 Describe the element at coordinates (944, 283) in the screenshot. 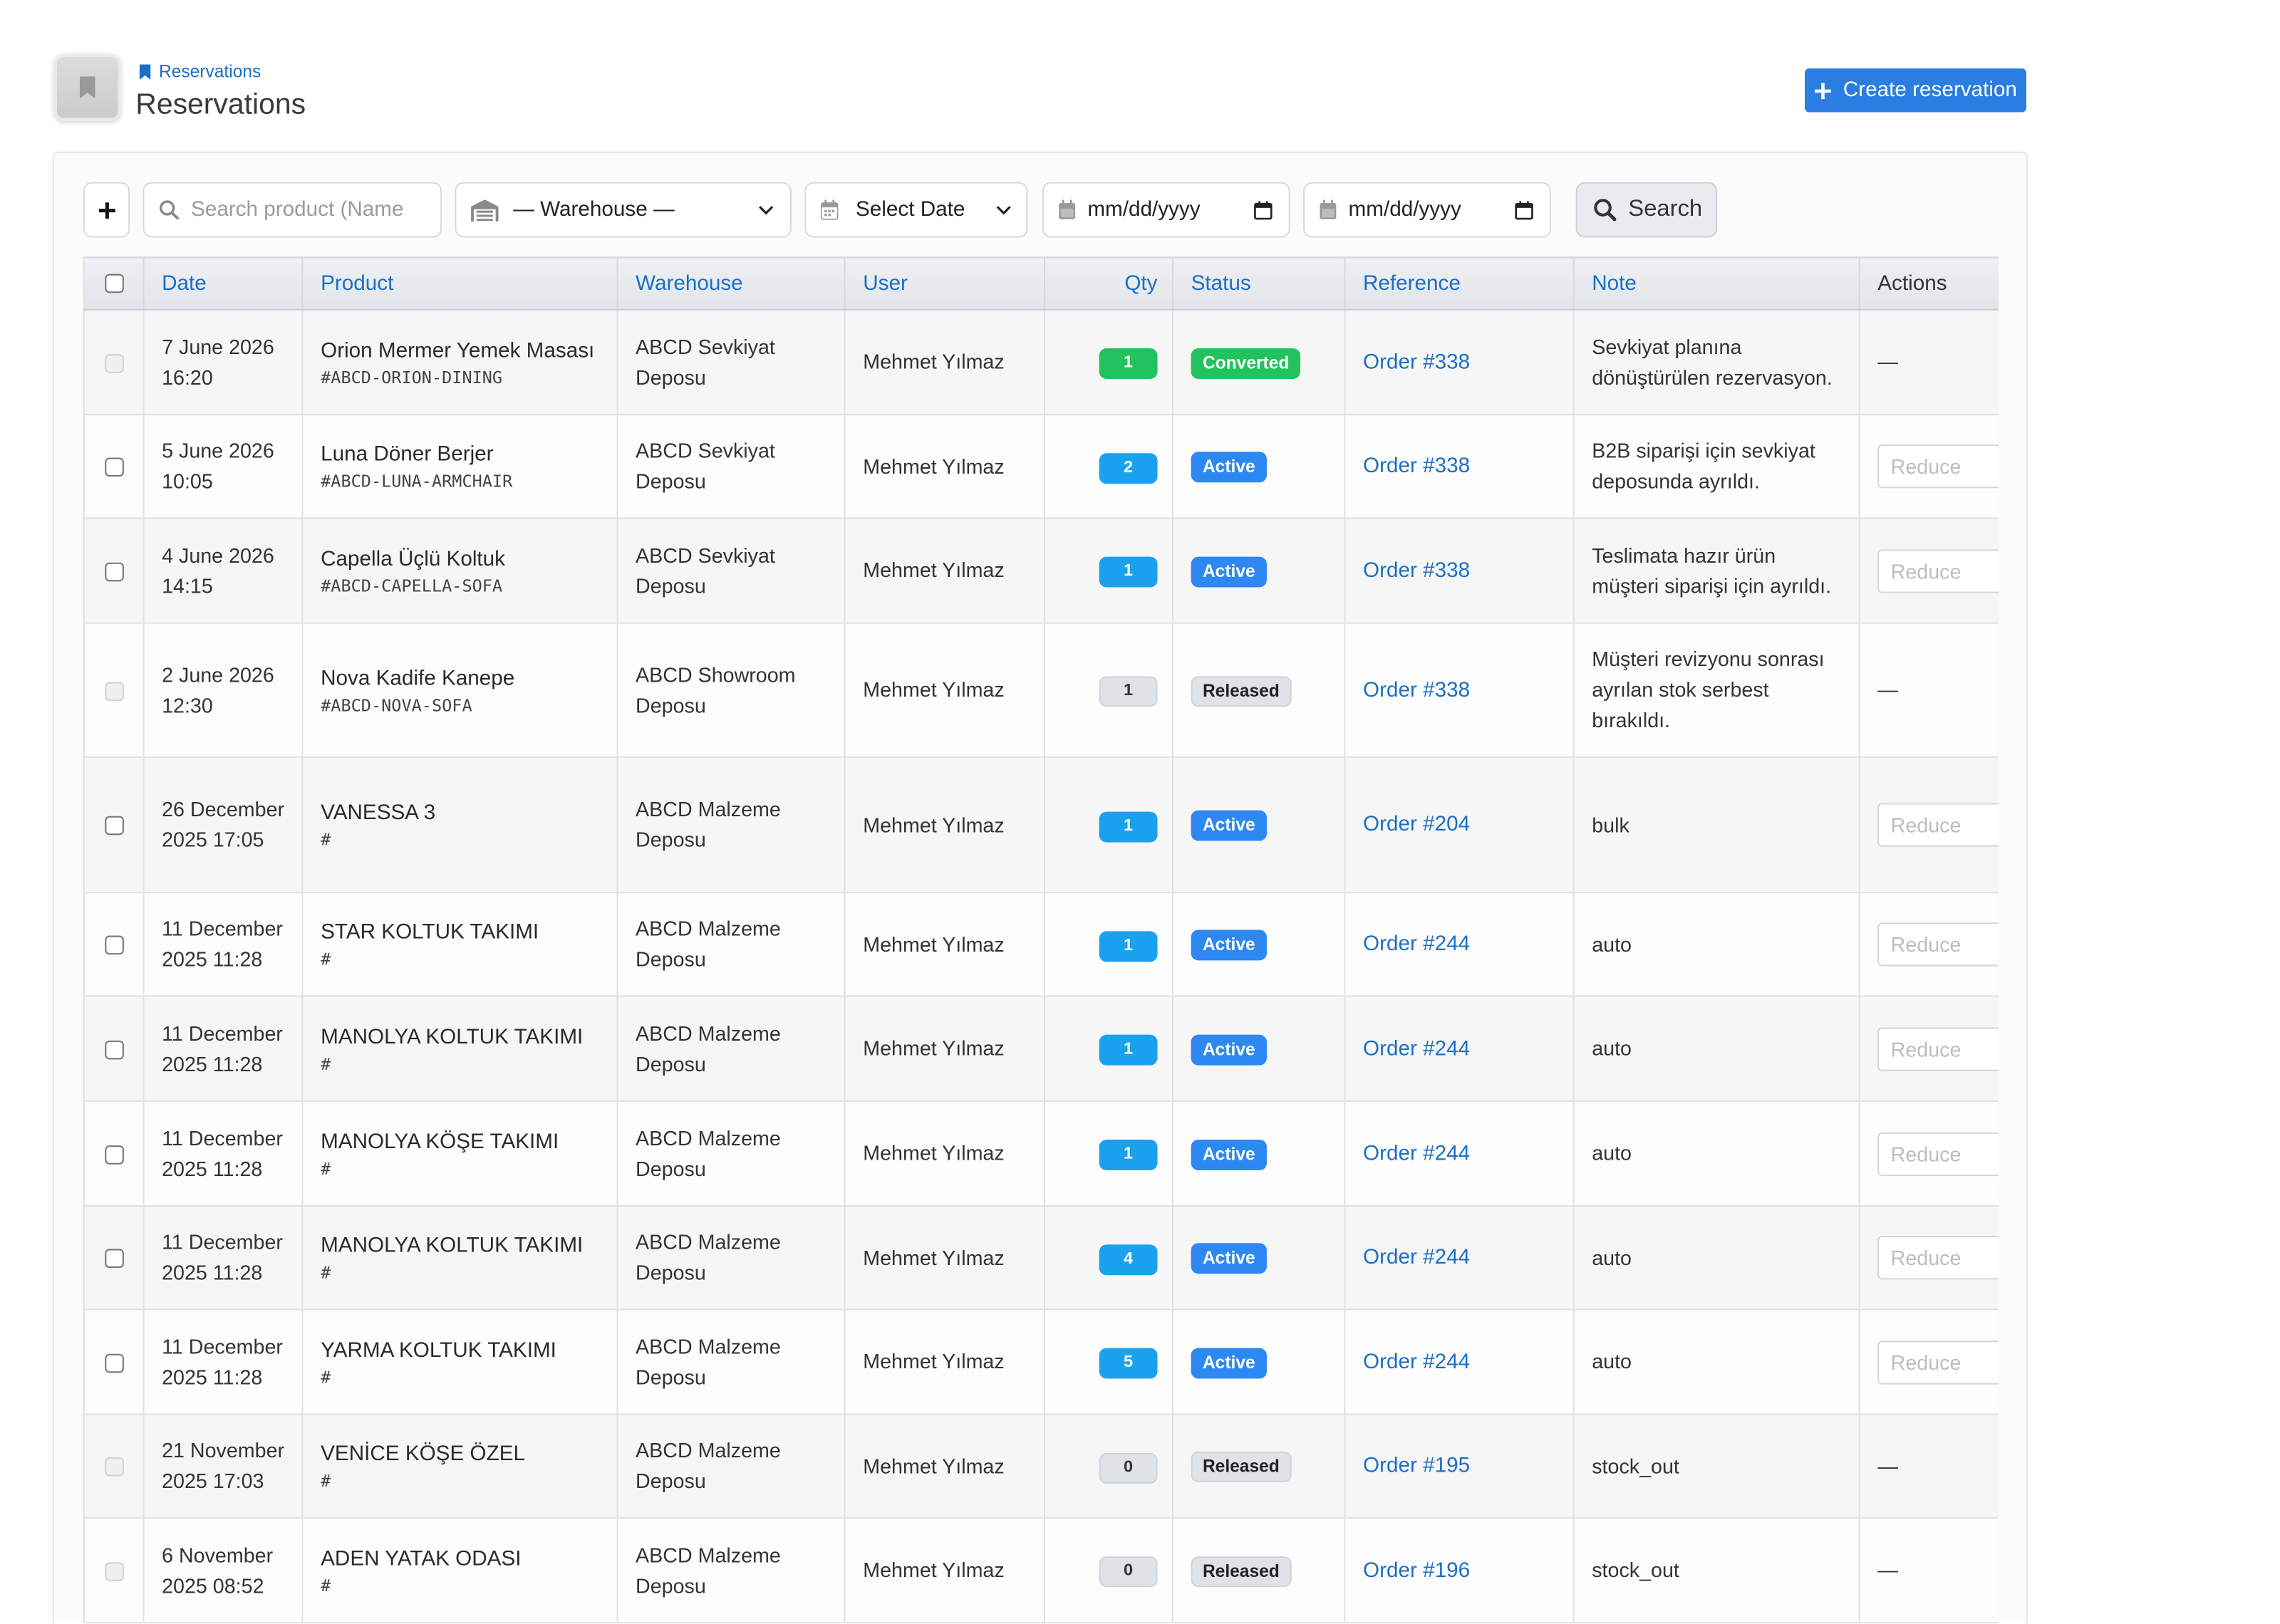

I see `column-header-user: User` at that location.